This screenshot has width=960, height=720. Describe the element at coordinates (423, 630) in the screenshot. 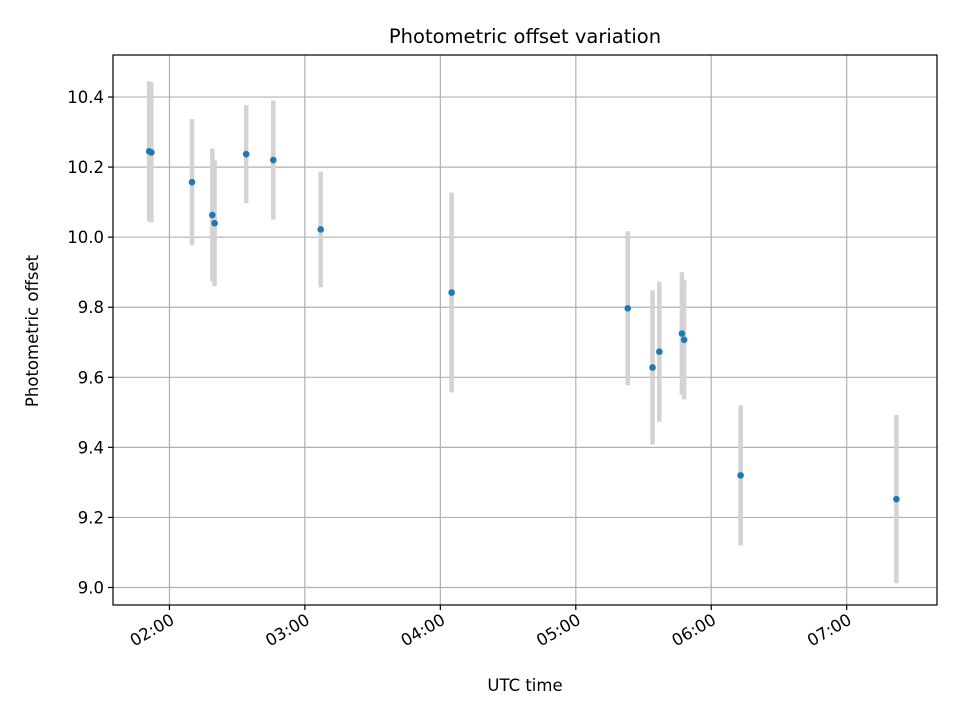

I see `x-tick-label: 04:00` at that location.